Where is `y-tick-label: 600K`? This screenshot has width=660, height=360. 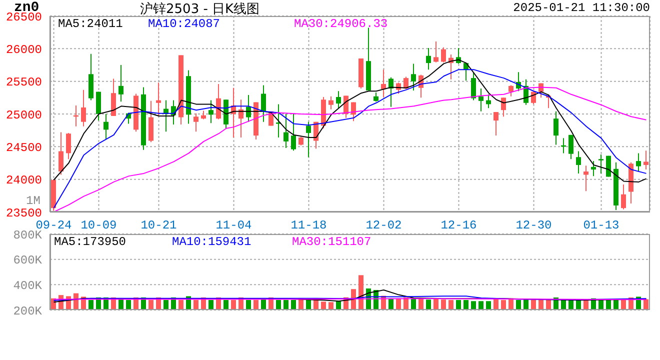
y-tick-label: 600K is located at coordinates (28, 261).